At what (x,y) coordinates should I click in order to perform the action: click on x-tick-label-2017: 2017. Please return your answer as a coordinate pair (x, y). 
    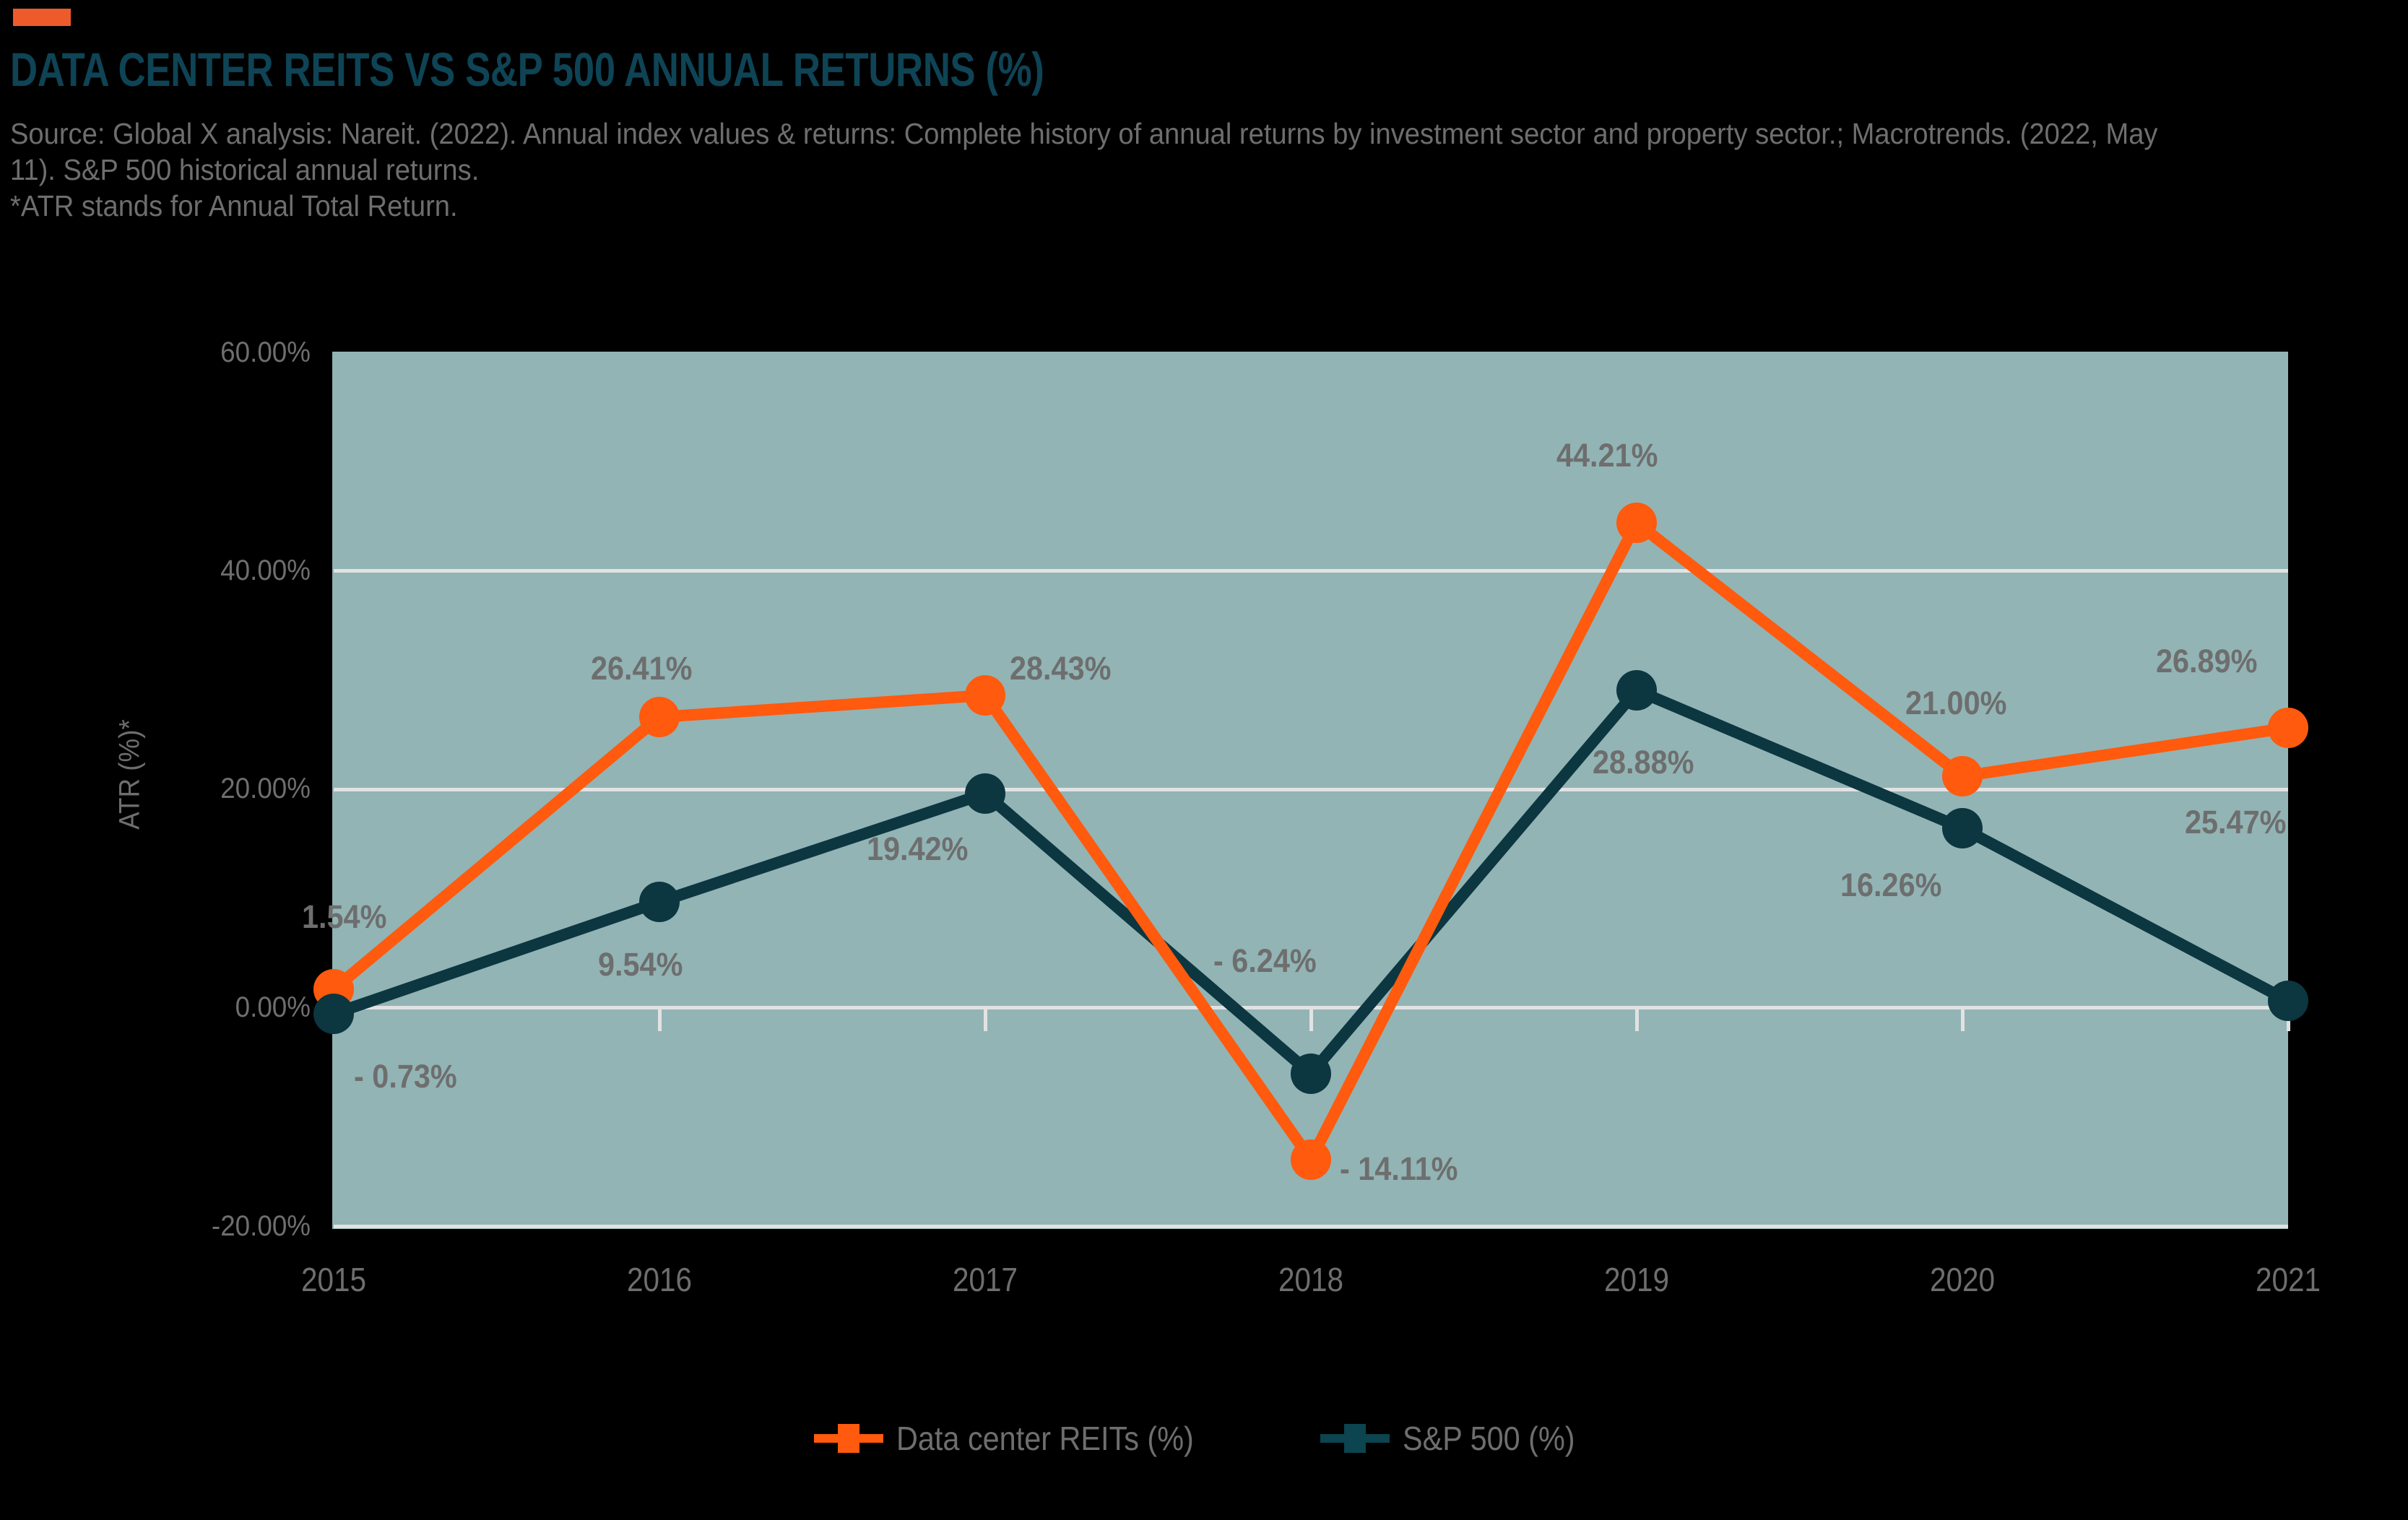
    Looking at the image, I should click on (985, 1279).